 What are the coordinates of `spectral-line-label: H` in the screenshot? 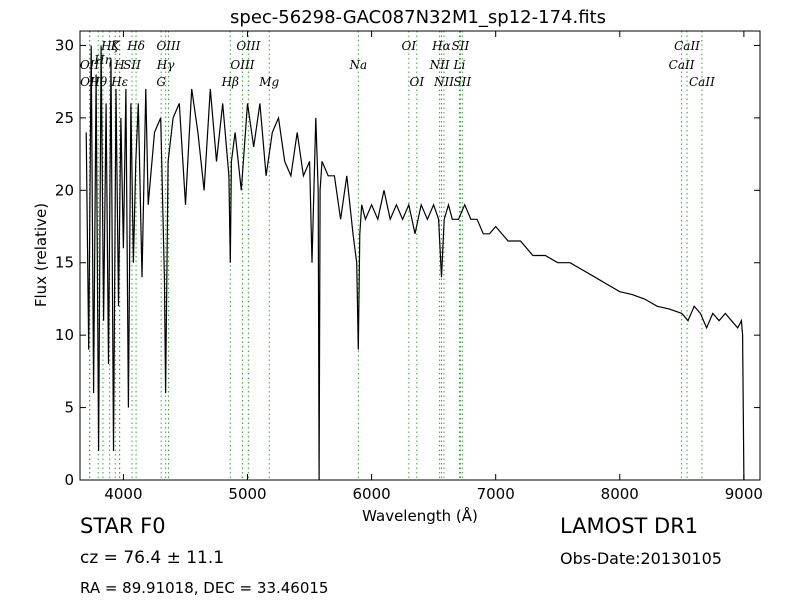 It's located at (119, 65).